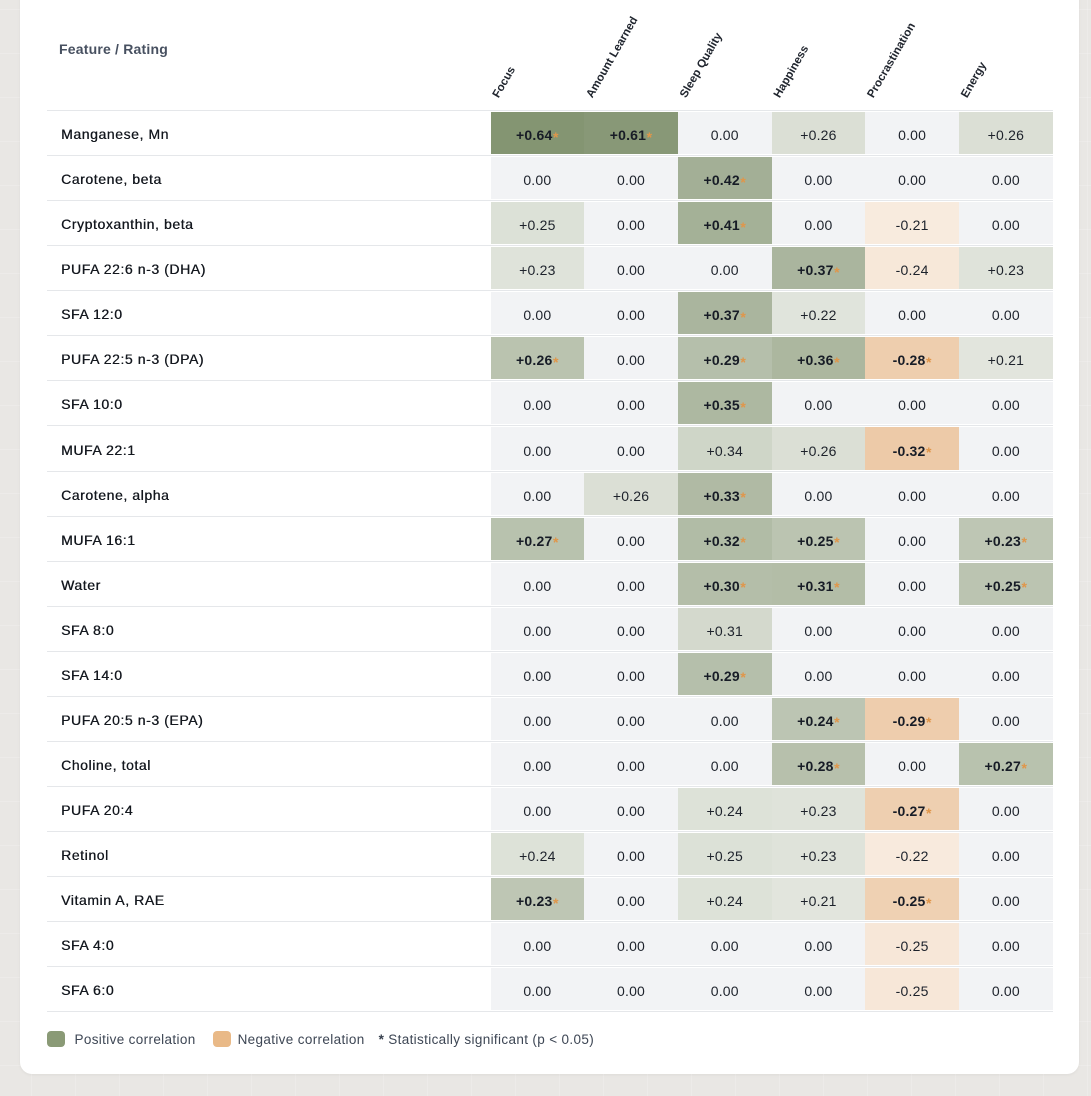 The height and width of the screenshot is (1096, 1091). Describe the element at coordinates (791, 72) in the screenshot. I see `svg-text: Happiness` at that location.